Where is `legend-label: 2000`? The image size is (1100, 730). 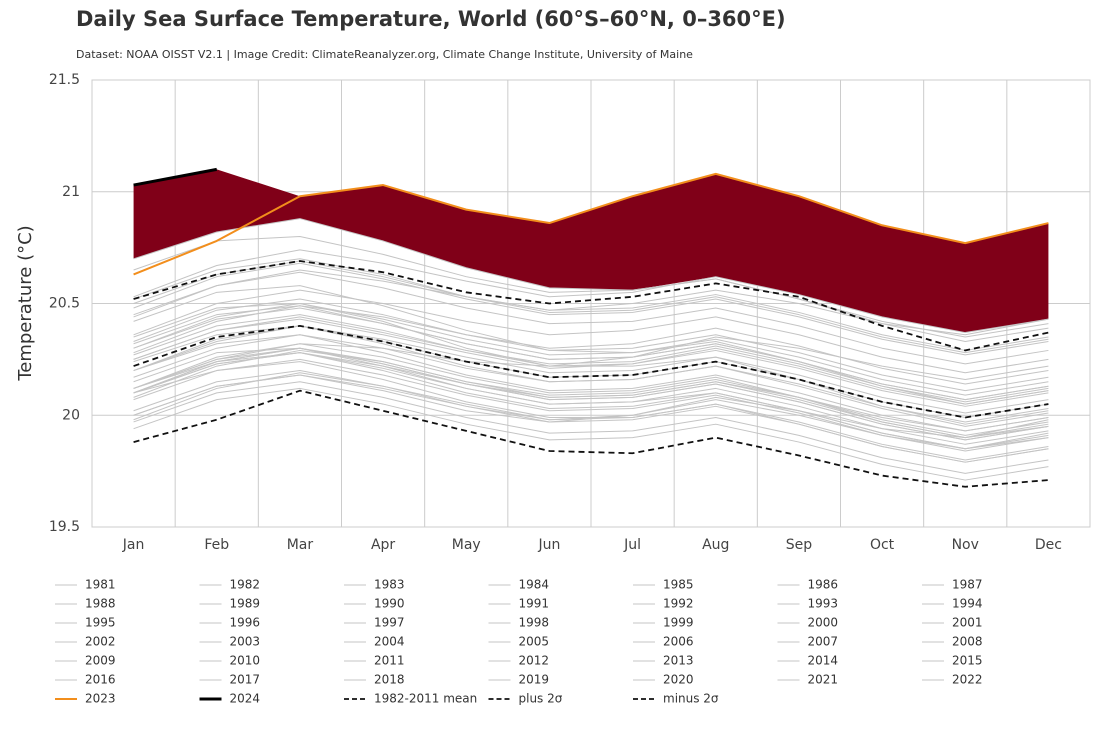
legend-label: 2000 is located at coordinates (823, 623).